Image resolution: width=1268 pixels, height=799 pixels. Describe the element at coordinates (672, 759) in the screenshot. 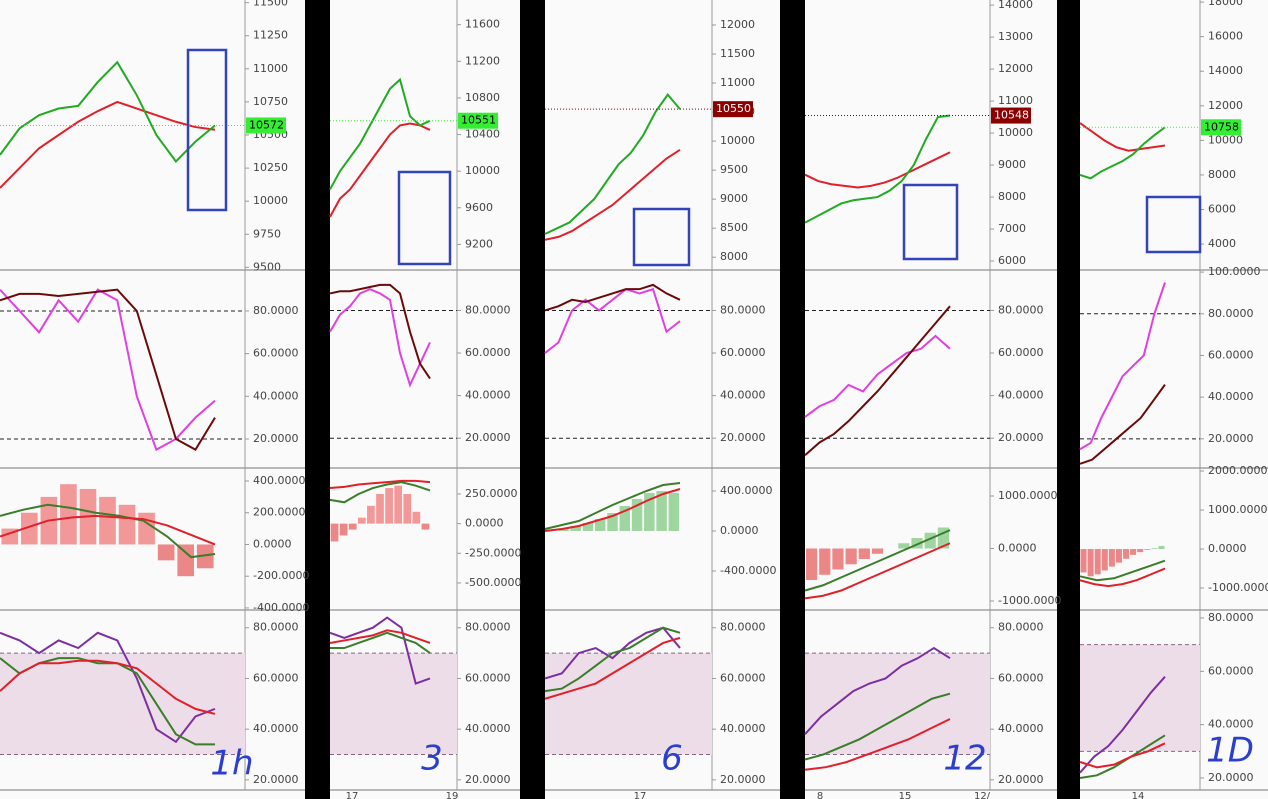

I see `handwritten-label: 6` at that location.